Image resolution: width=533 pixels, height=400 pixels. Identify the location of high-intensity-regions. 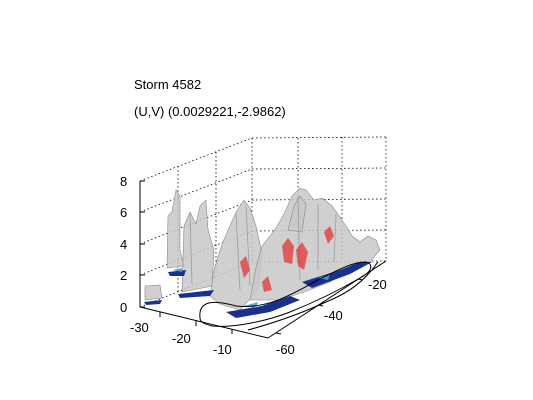
(287, 259).